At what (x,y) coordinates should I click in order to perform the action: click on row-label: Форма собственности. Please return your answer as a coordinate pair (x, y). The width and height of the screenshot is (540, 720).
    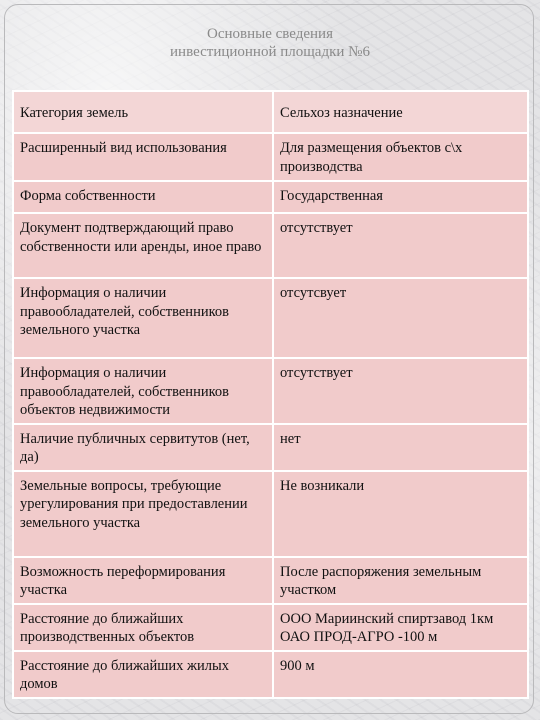
    Looking at the image, I should click on (143, 197).